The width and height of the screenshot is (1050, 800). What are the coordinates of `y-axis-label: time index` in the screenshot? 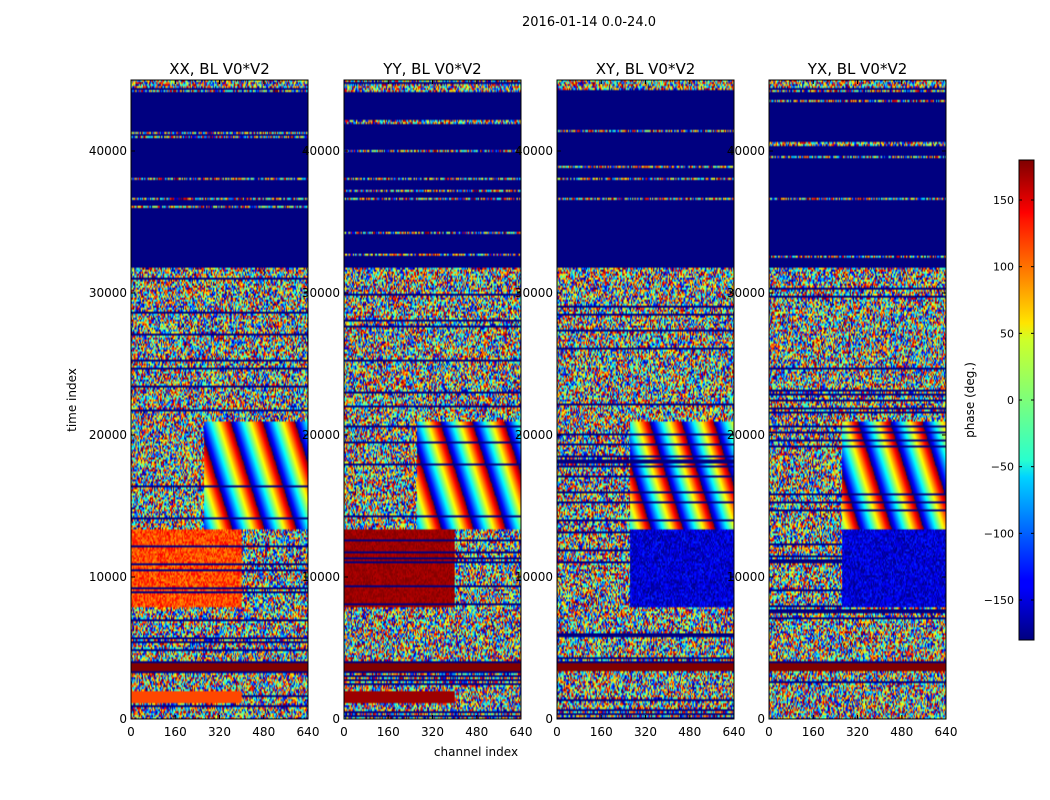 It's located at (72, 400).